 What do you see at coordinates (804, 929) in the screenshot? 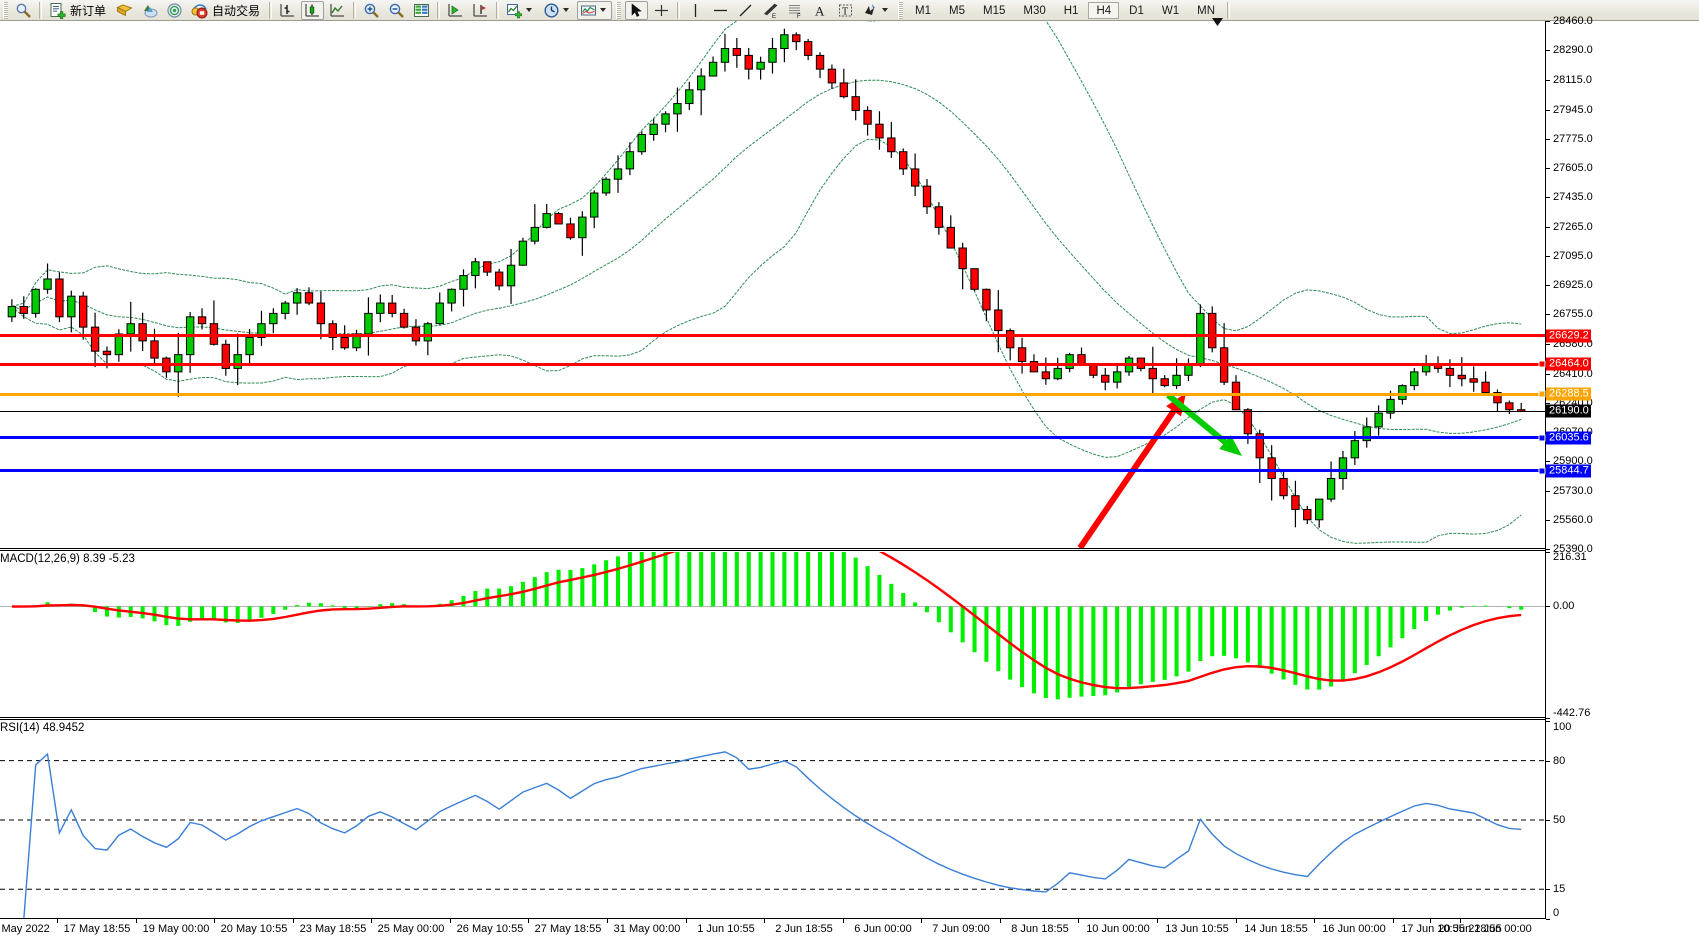
I see `time-axis-tick-label: 2 Jun 18:55` at bounding box center [804, 929].